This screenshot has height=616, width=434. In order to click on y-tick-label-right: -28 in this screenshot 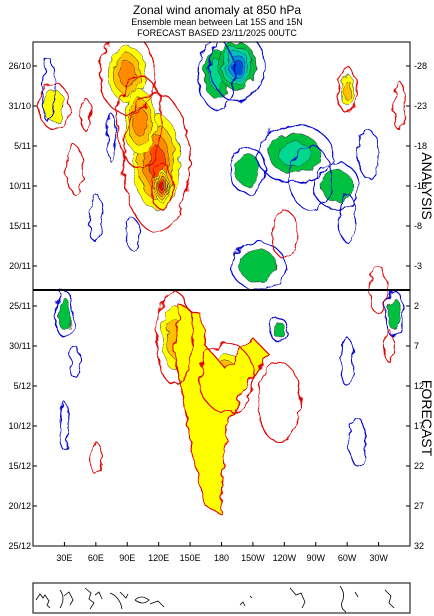, I will do `click(420, 66)`.